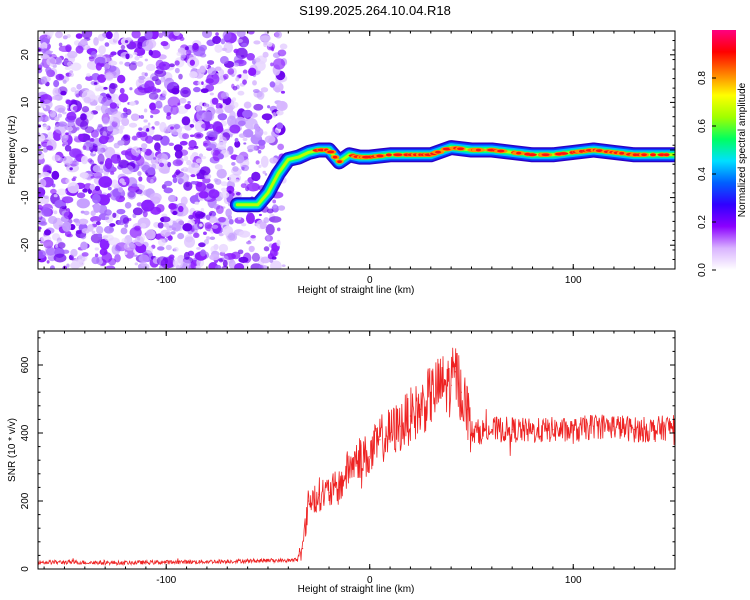 Image resolution: width=750 pixels, height=600 pixels. What do you see at coordinates (166, 280) in the screenshot?
I see `spectrogram-xtick-label: -100` at bounding box center [166, 280].